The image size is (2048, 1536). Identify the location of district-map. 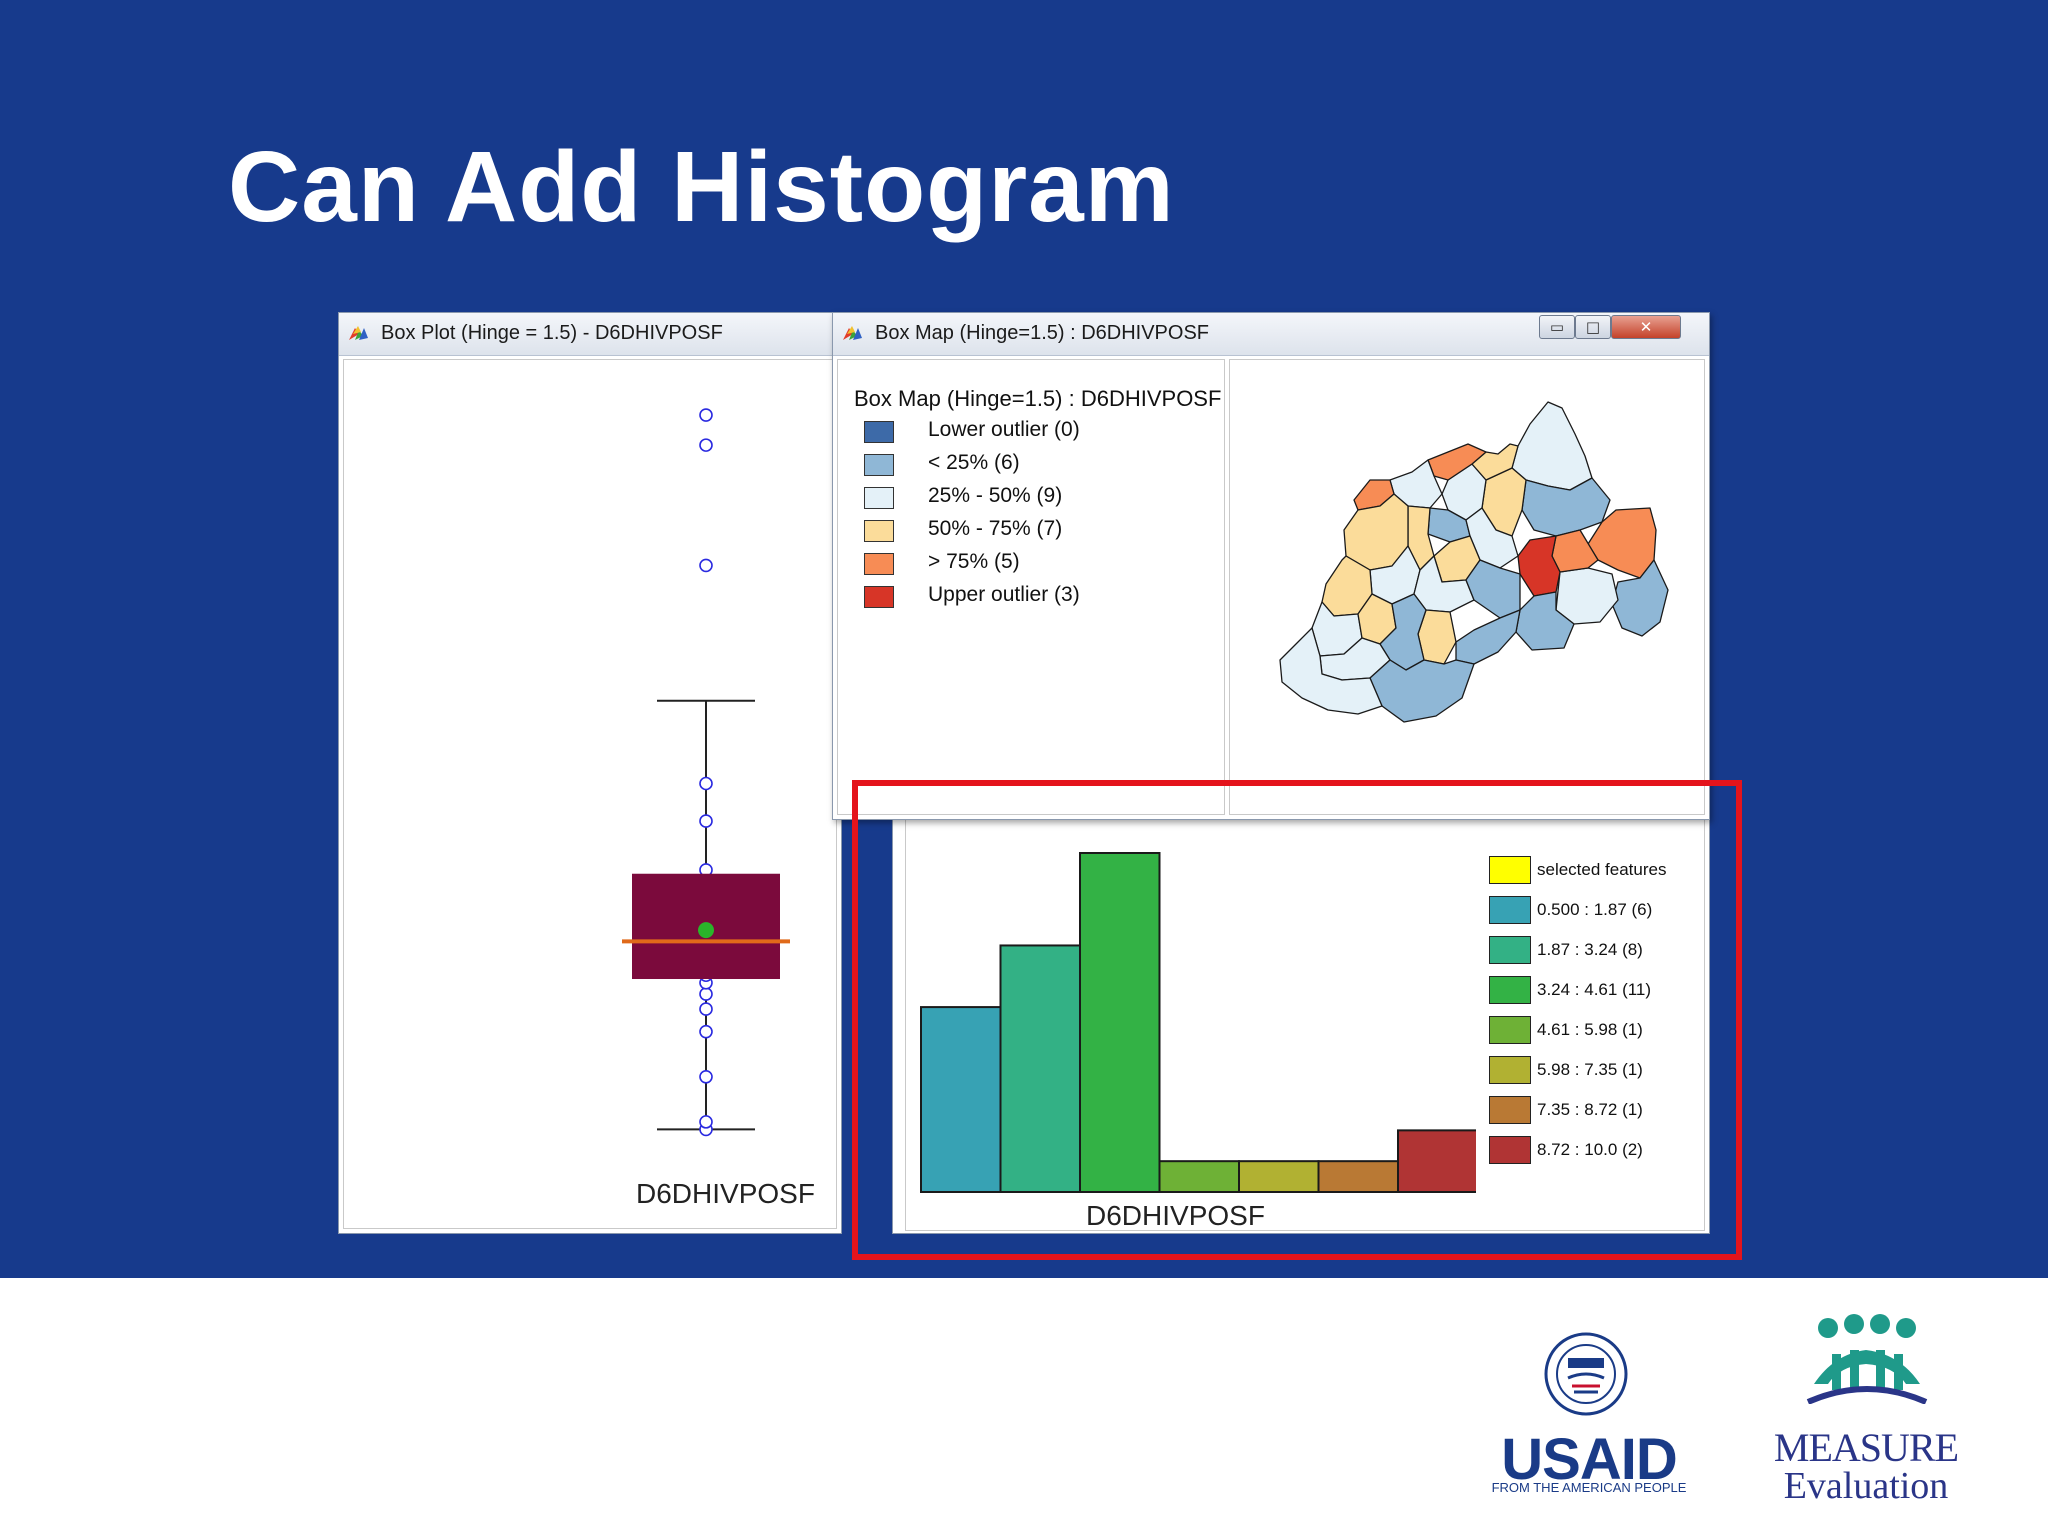
(1474, 562).